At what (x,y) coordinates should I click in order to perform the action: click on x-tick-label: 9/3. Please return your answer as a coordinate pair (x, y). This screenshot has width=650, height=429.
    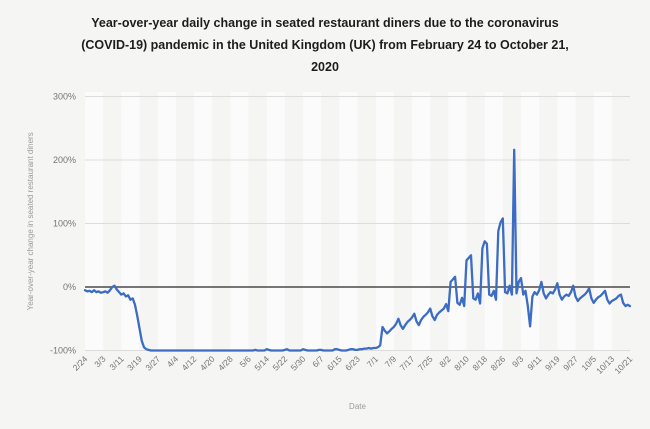
    Looking at the image, I should click on (518, 362).